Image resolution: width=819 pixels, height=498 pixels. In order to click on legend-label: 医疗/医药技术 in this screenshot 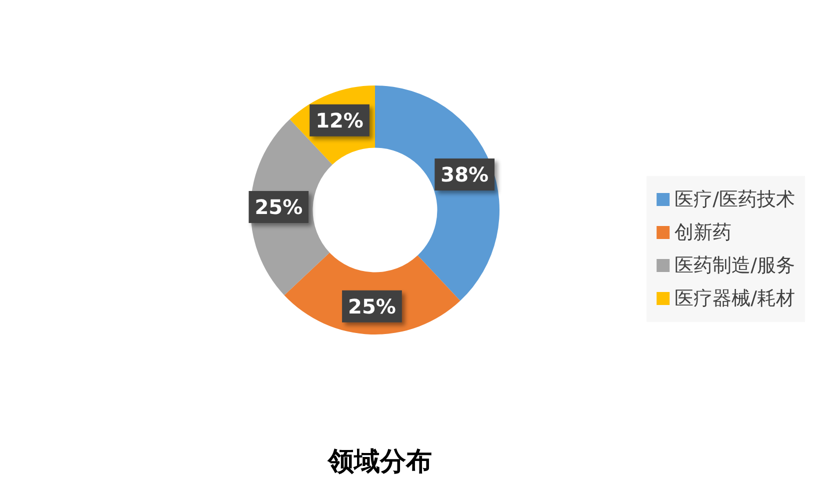, I will do `click(735, 199)`.